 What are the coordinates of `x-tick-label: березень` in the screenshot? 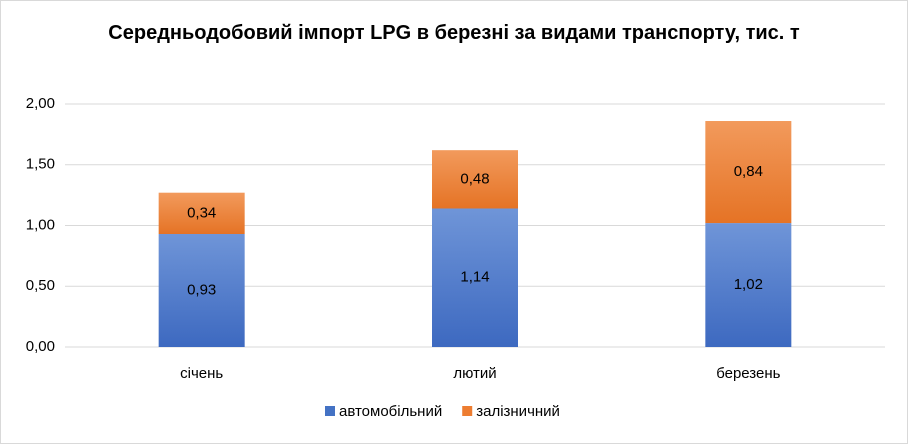 It's located at (748, 373).